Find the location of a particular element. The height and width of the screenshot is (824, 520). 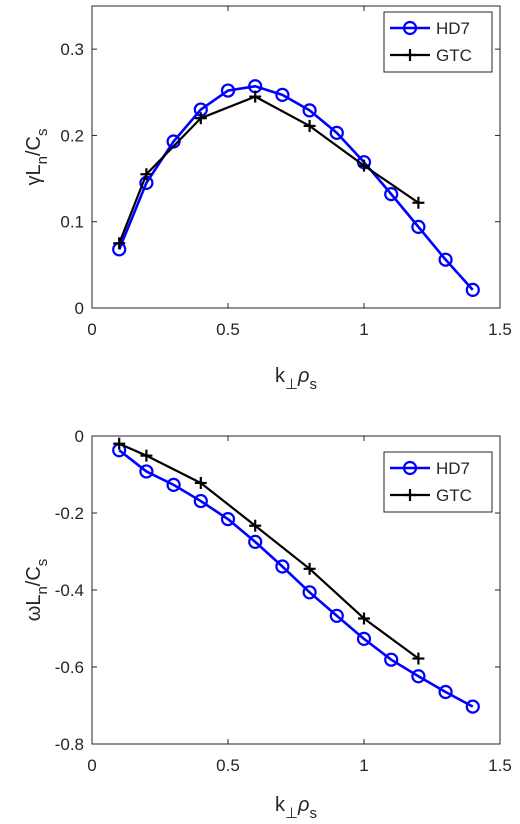

y-tick-label: -0.4 is located at coordinates (69, 590).